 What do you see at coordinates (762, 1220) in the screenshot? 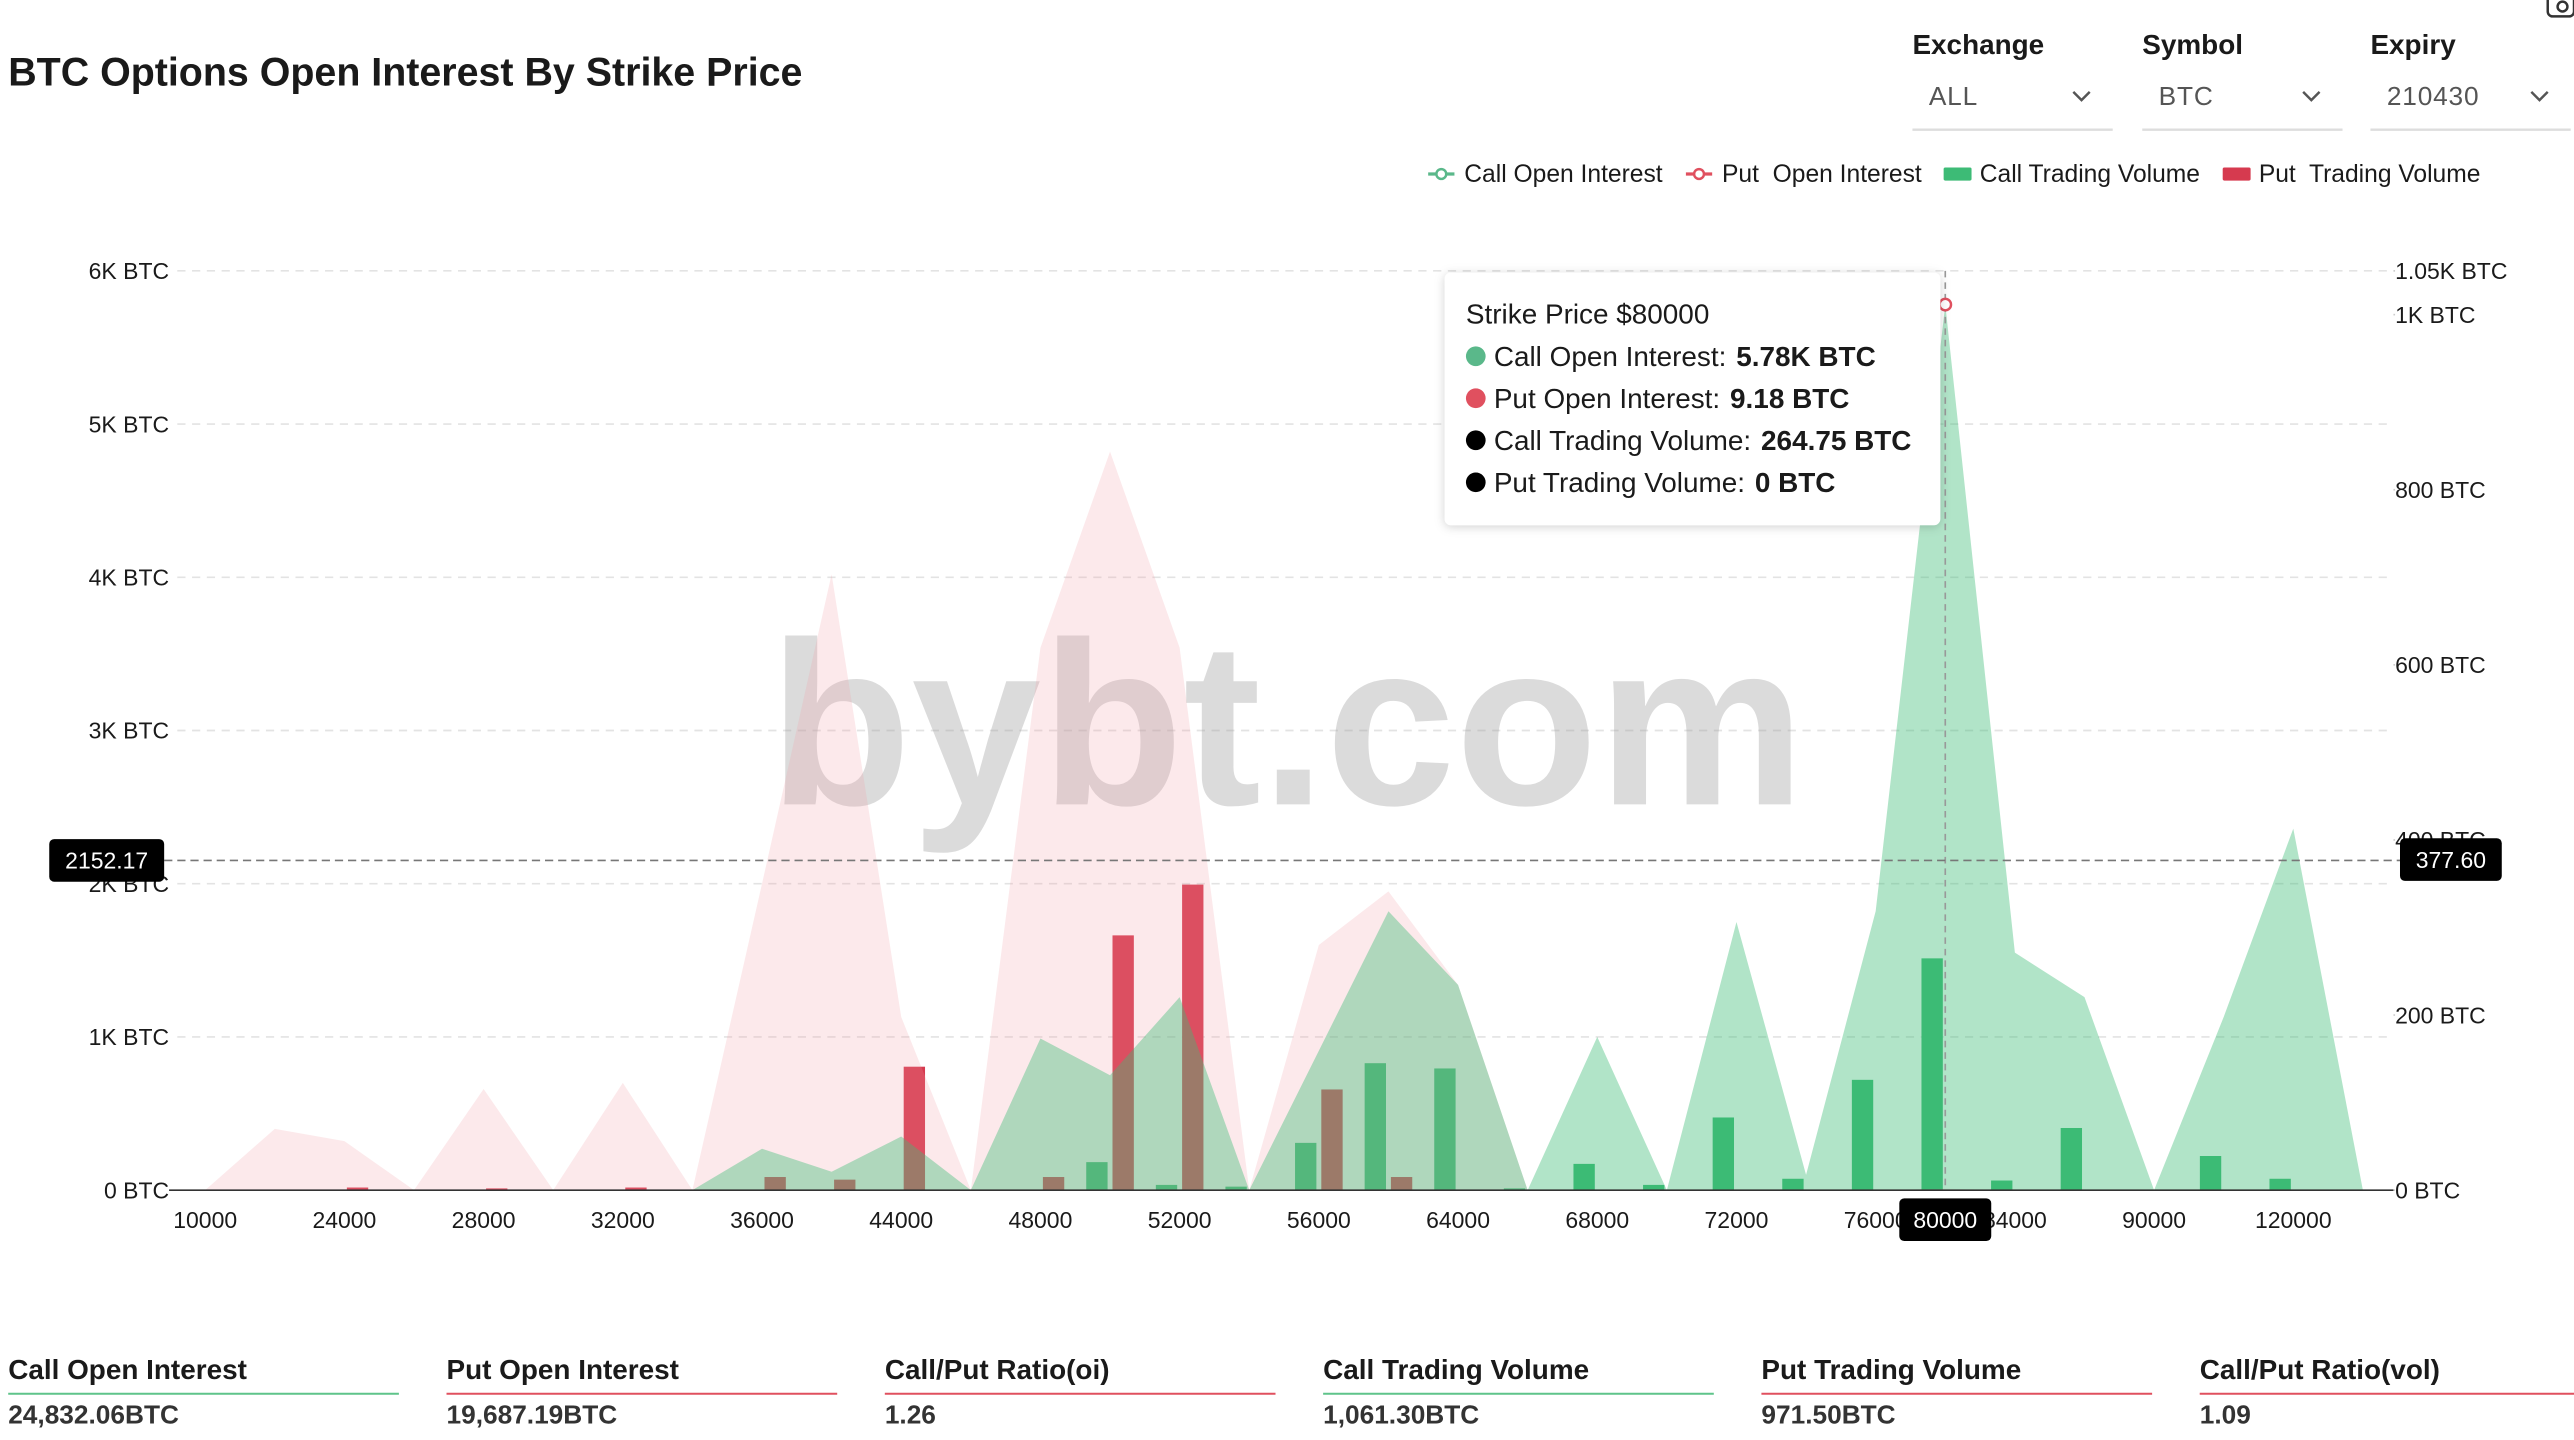
I see `x-tick-label: 36000` at bounding box center [762, 1220].